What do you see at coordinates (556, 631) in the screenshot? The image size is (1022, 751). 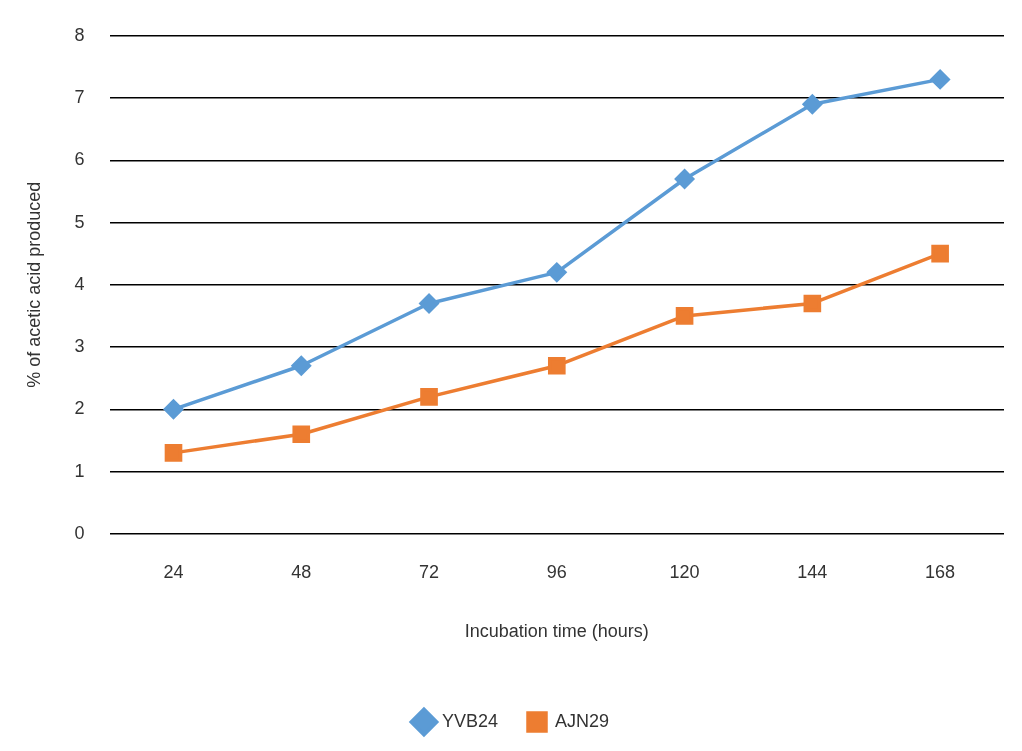 I see `x-axis-title: Incubation time (hours)` at bounding box center [556, 631].